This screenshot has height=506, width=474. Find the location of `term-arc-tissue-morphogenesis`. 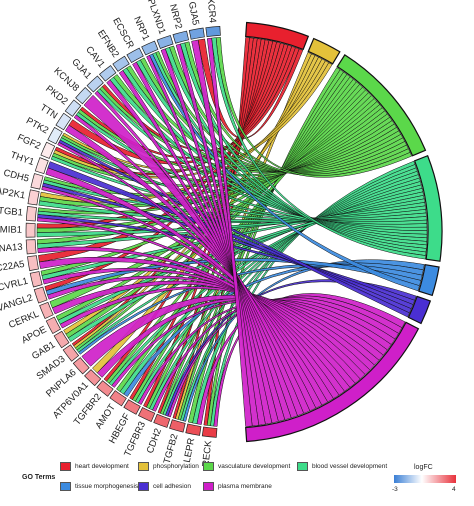

term-arc-tissue-morphogenesis is located at coordinates (429, 280).